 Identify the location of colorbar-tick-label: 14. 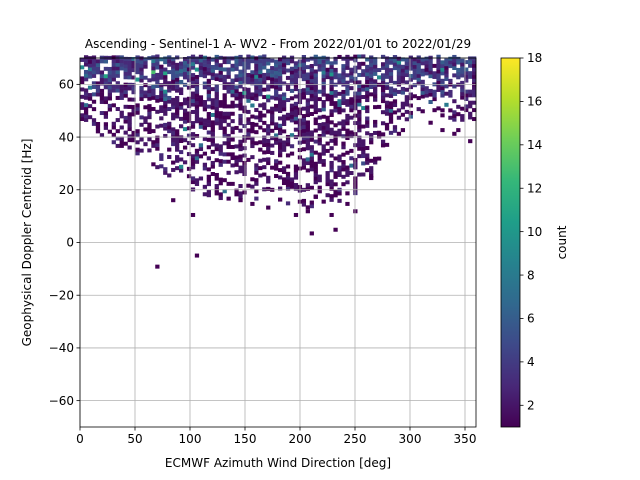
(534, 145).